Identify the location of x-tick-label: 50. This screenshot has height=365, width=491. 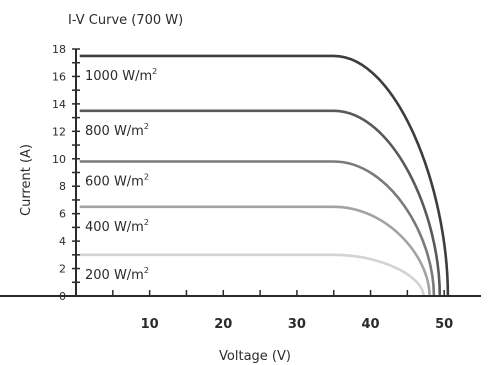
(444, 324).